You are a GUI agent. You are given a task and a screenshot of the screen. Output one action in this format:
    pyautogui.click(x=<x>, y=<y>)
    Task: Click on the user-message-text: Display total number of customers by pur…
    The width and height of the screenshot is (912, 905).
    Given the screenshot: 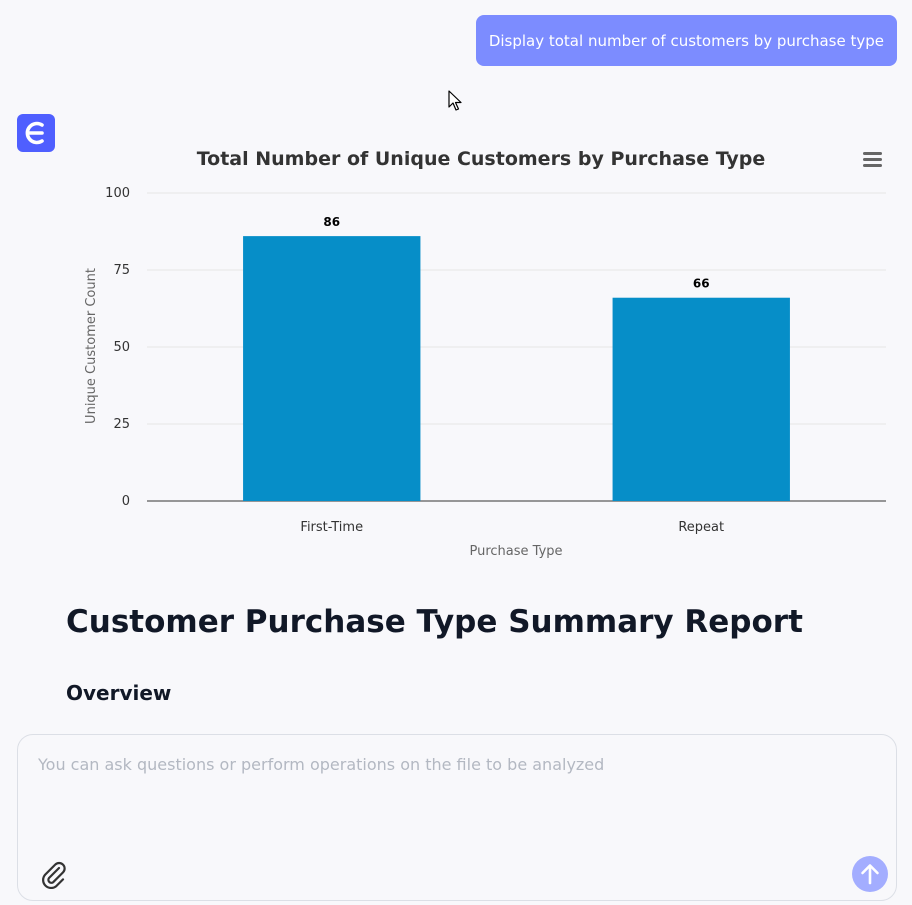 What is the action you would take?
    pyautogui.click(x=686, y=40)
    